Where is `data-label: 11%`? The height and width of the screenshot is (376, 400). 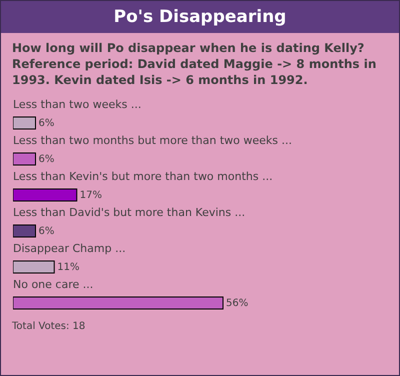 data-label: 11% is located at coordinates (68, 267).